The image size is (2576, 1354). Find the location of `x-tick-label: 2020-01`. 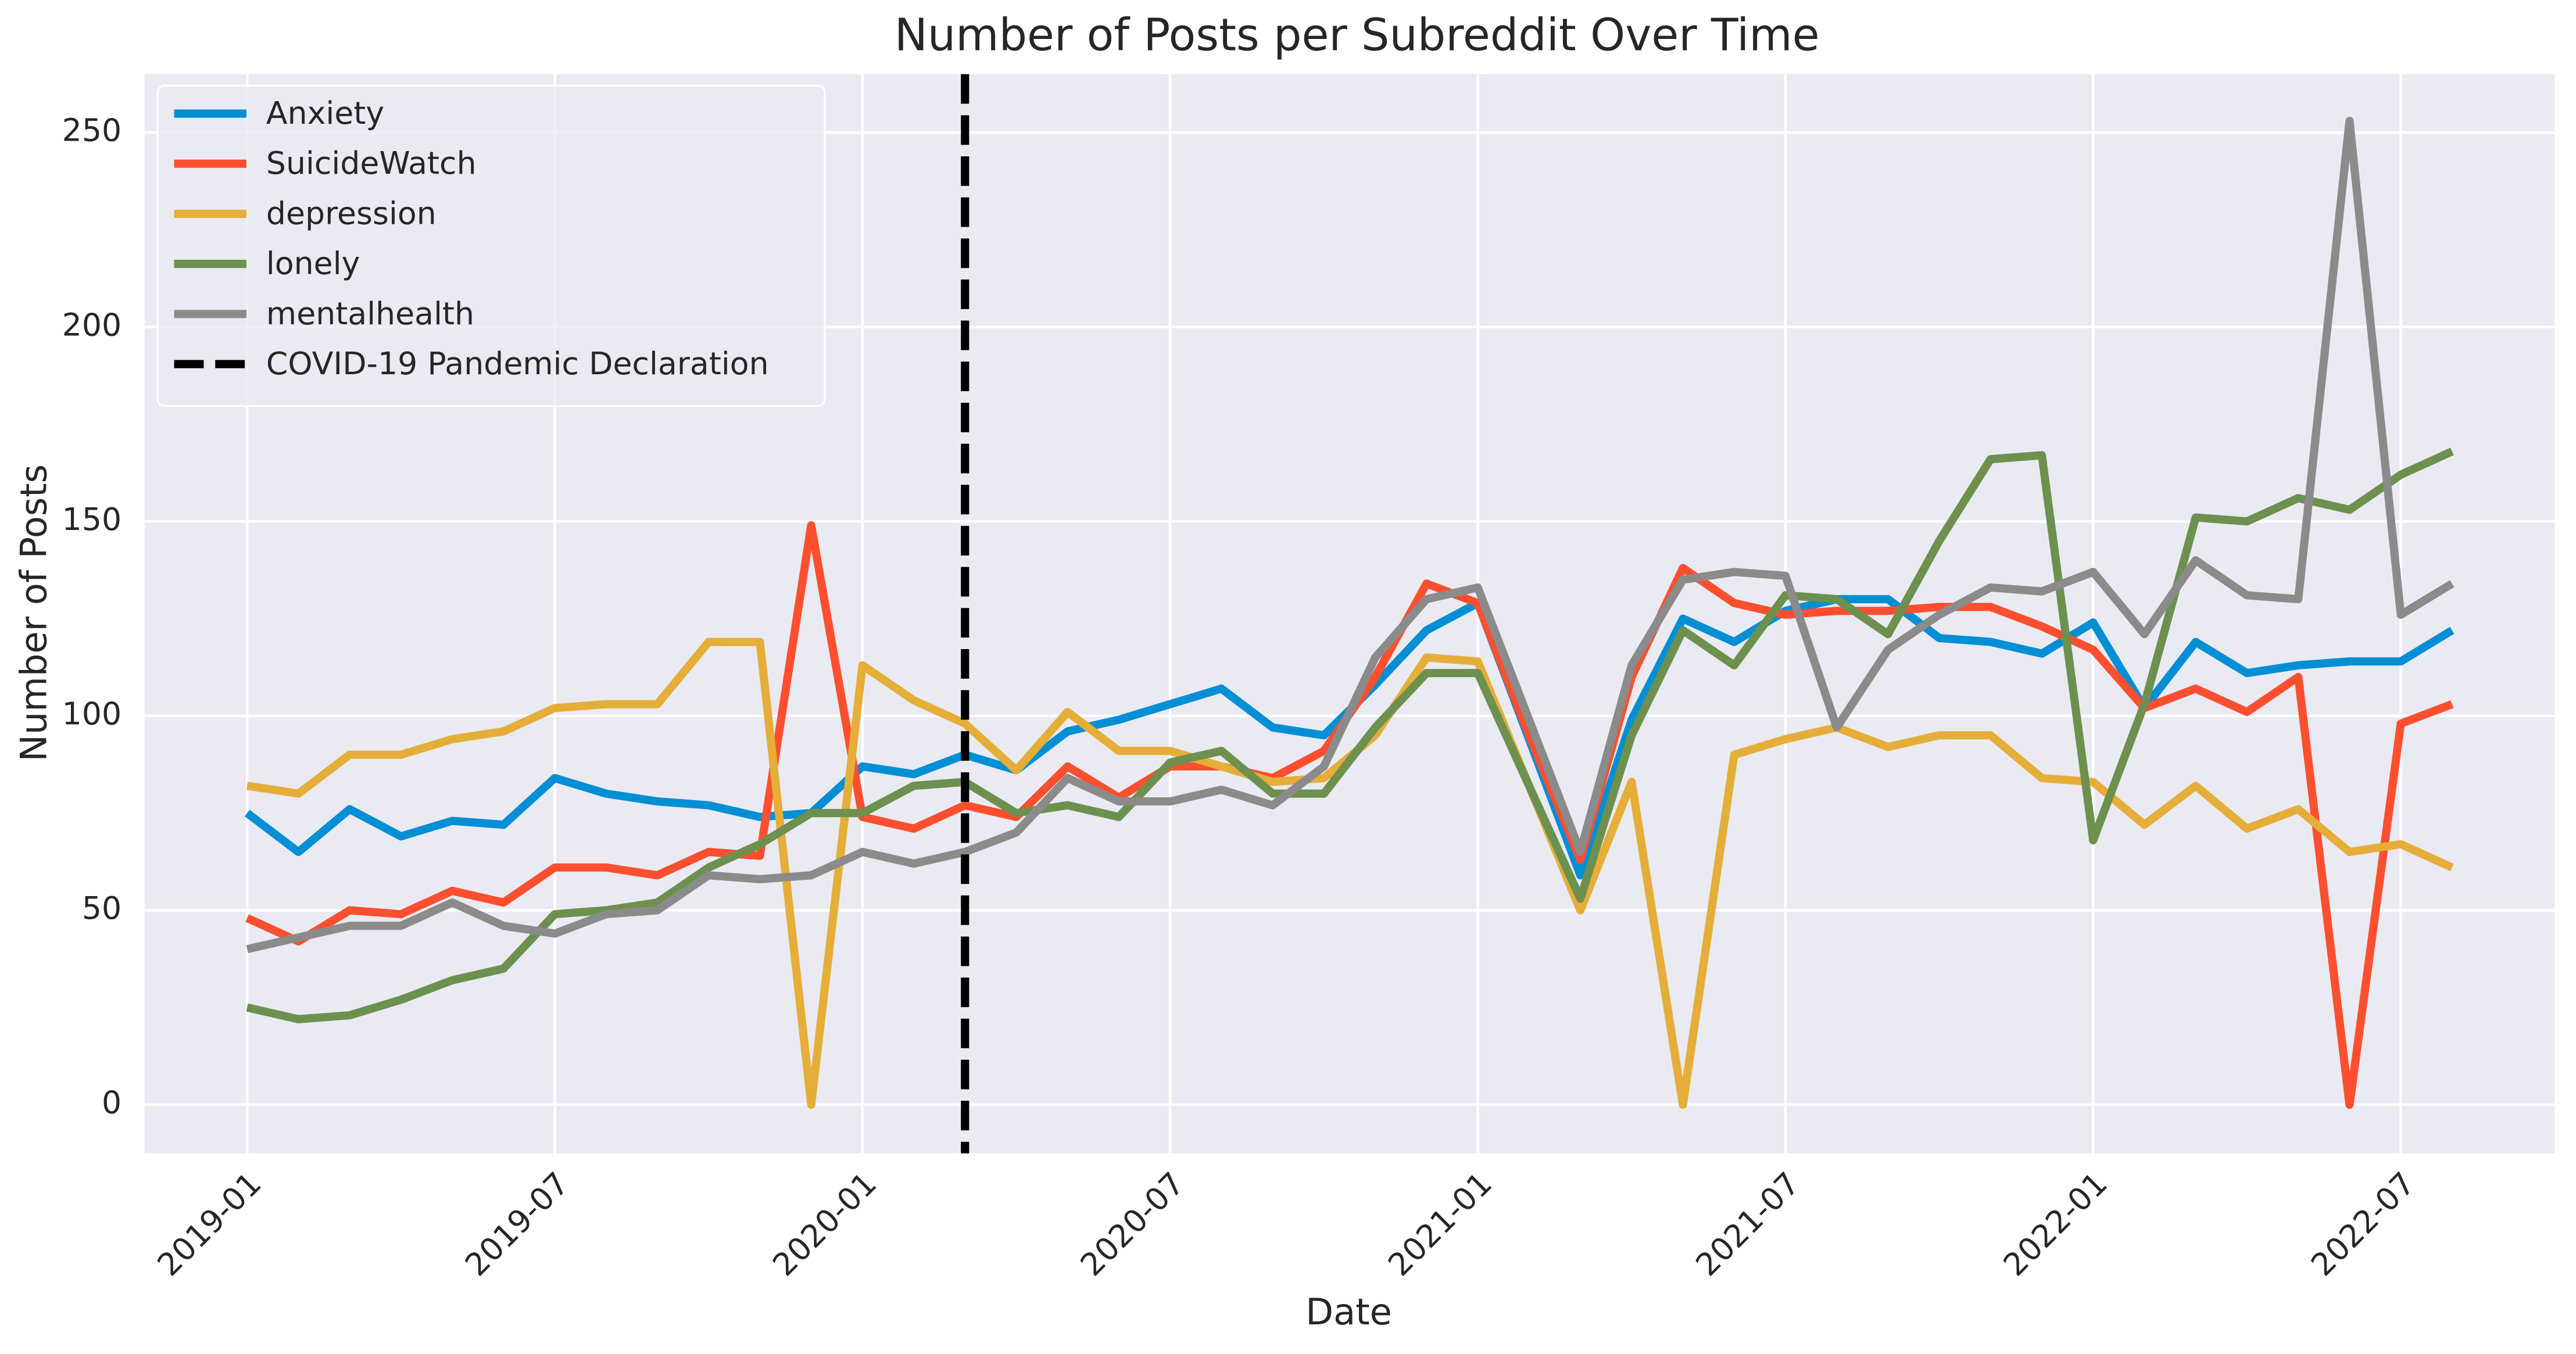

x-tick-label: 2020-01 is located at coordinates (824, 1224).